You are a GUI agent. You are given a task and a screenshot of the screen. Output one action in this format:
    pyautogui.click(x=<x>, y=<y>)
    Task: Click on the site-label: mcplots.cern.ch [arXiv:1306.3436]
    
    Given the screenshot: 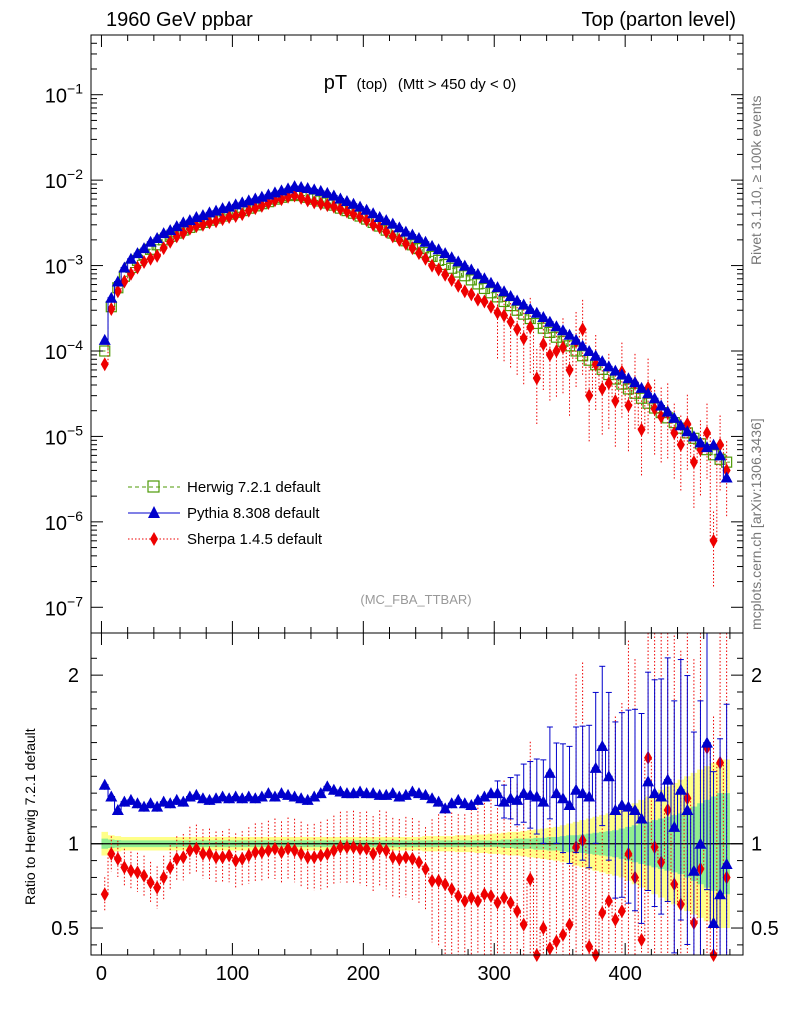 What is the action you would take?
    pyautogui.click(x=756, y=524)
    